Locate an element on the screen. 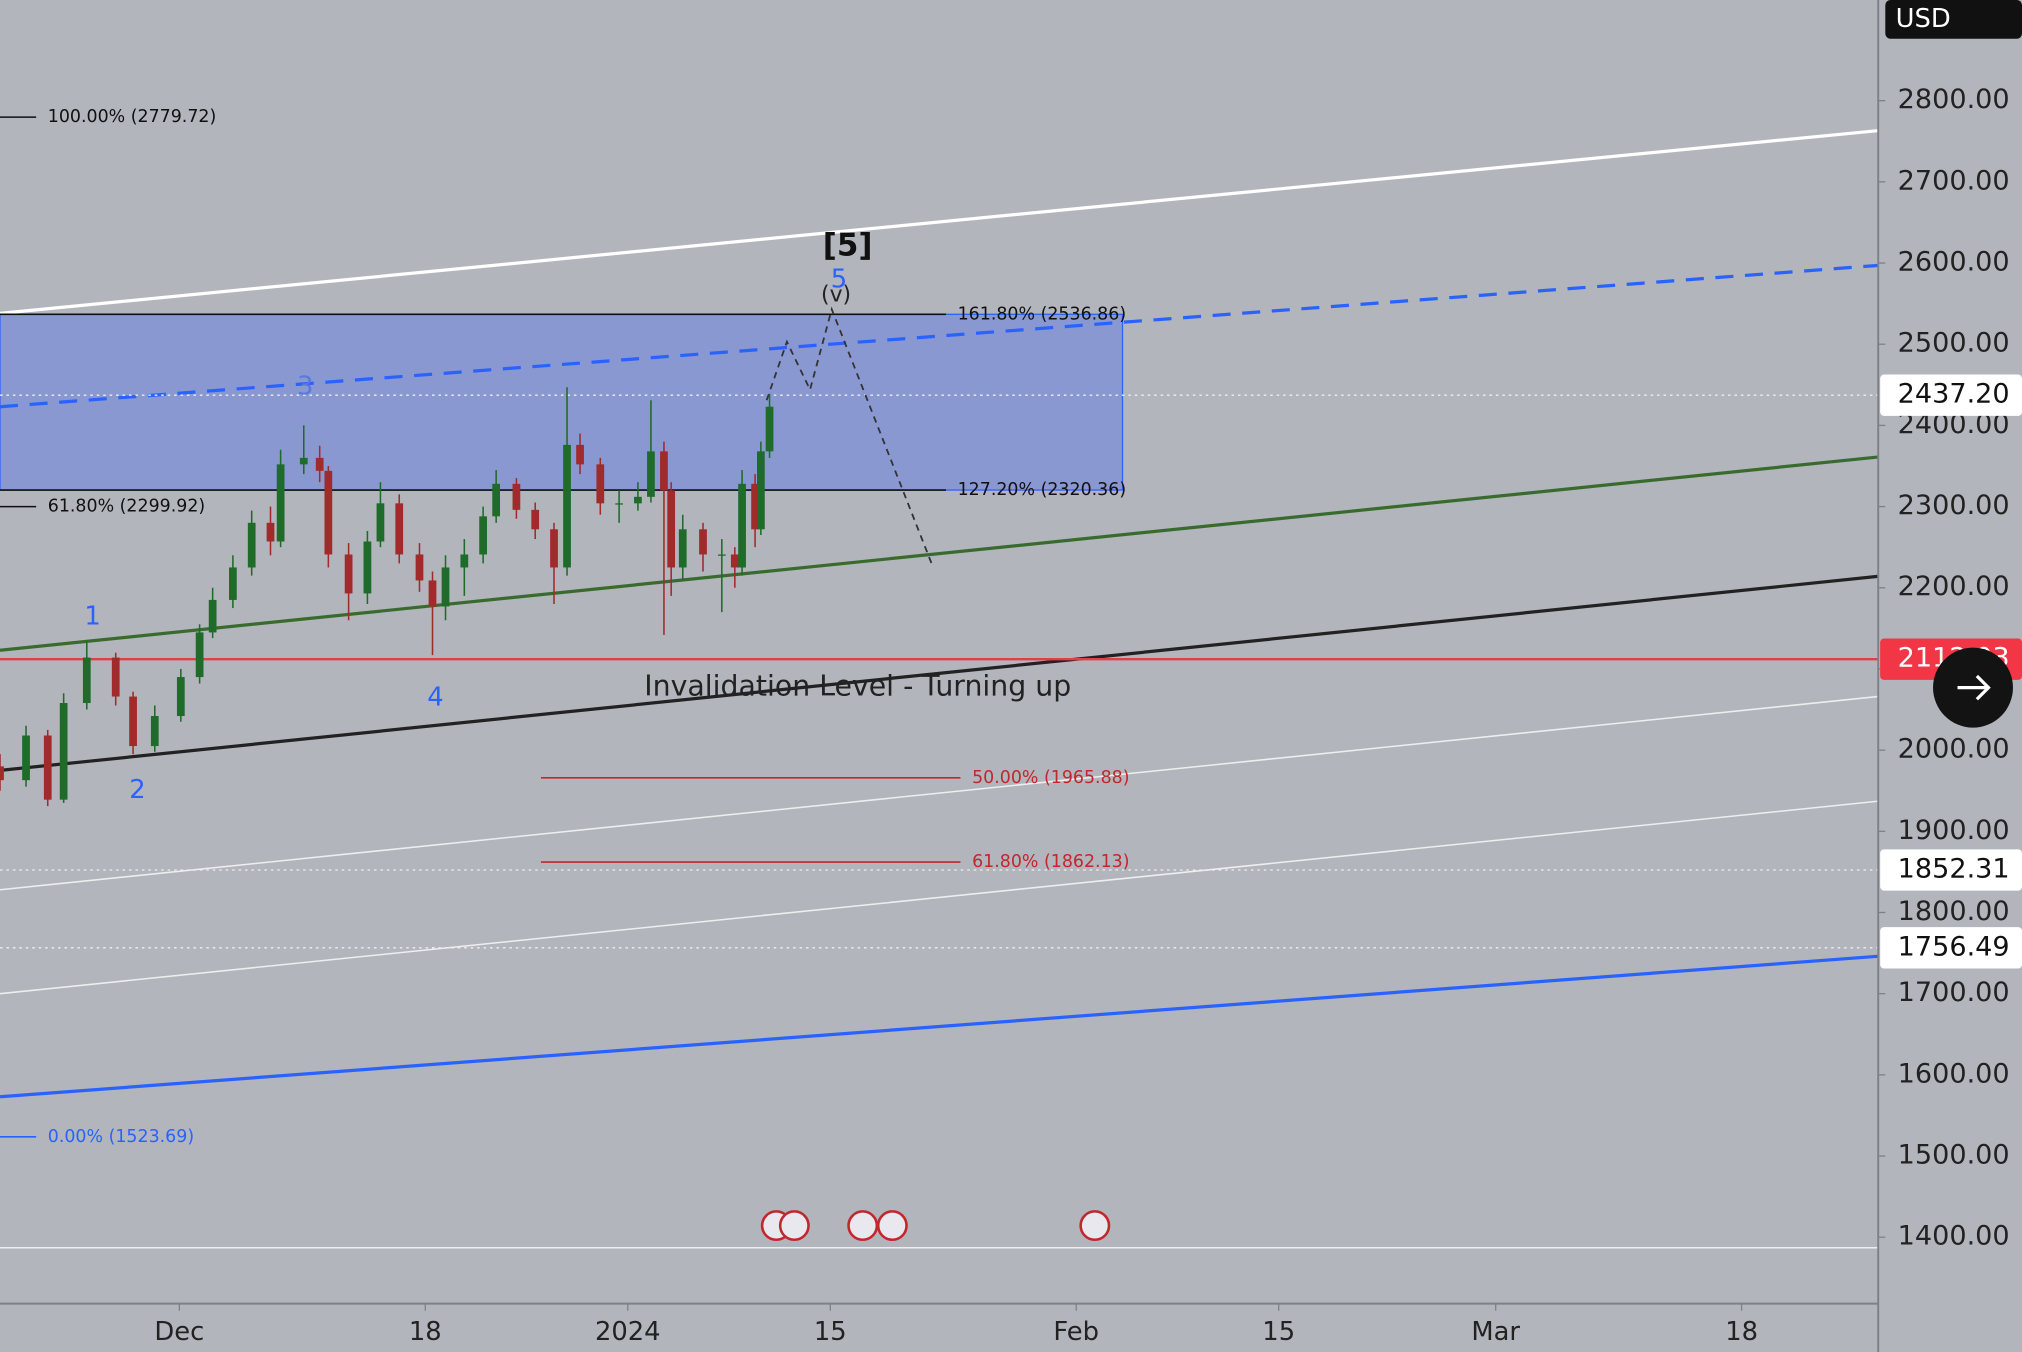  y-tick-label: 1700.00 is located at coordinates (1954, 992).